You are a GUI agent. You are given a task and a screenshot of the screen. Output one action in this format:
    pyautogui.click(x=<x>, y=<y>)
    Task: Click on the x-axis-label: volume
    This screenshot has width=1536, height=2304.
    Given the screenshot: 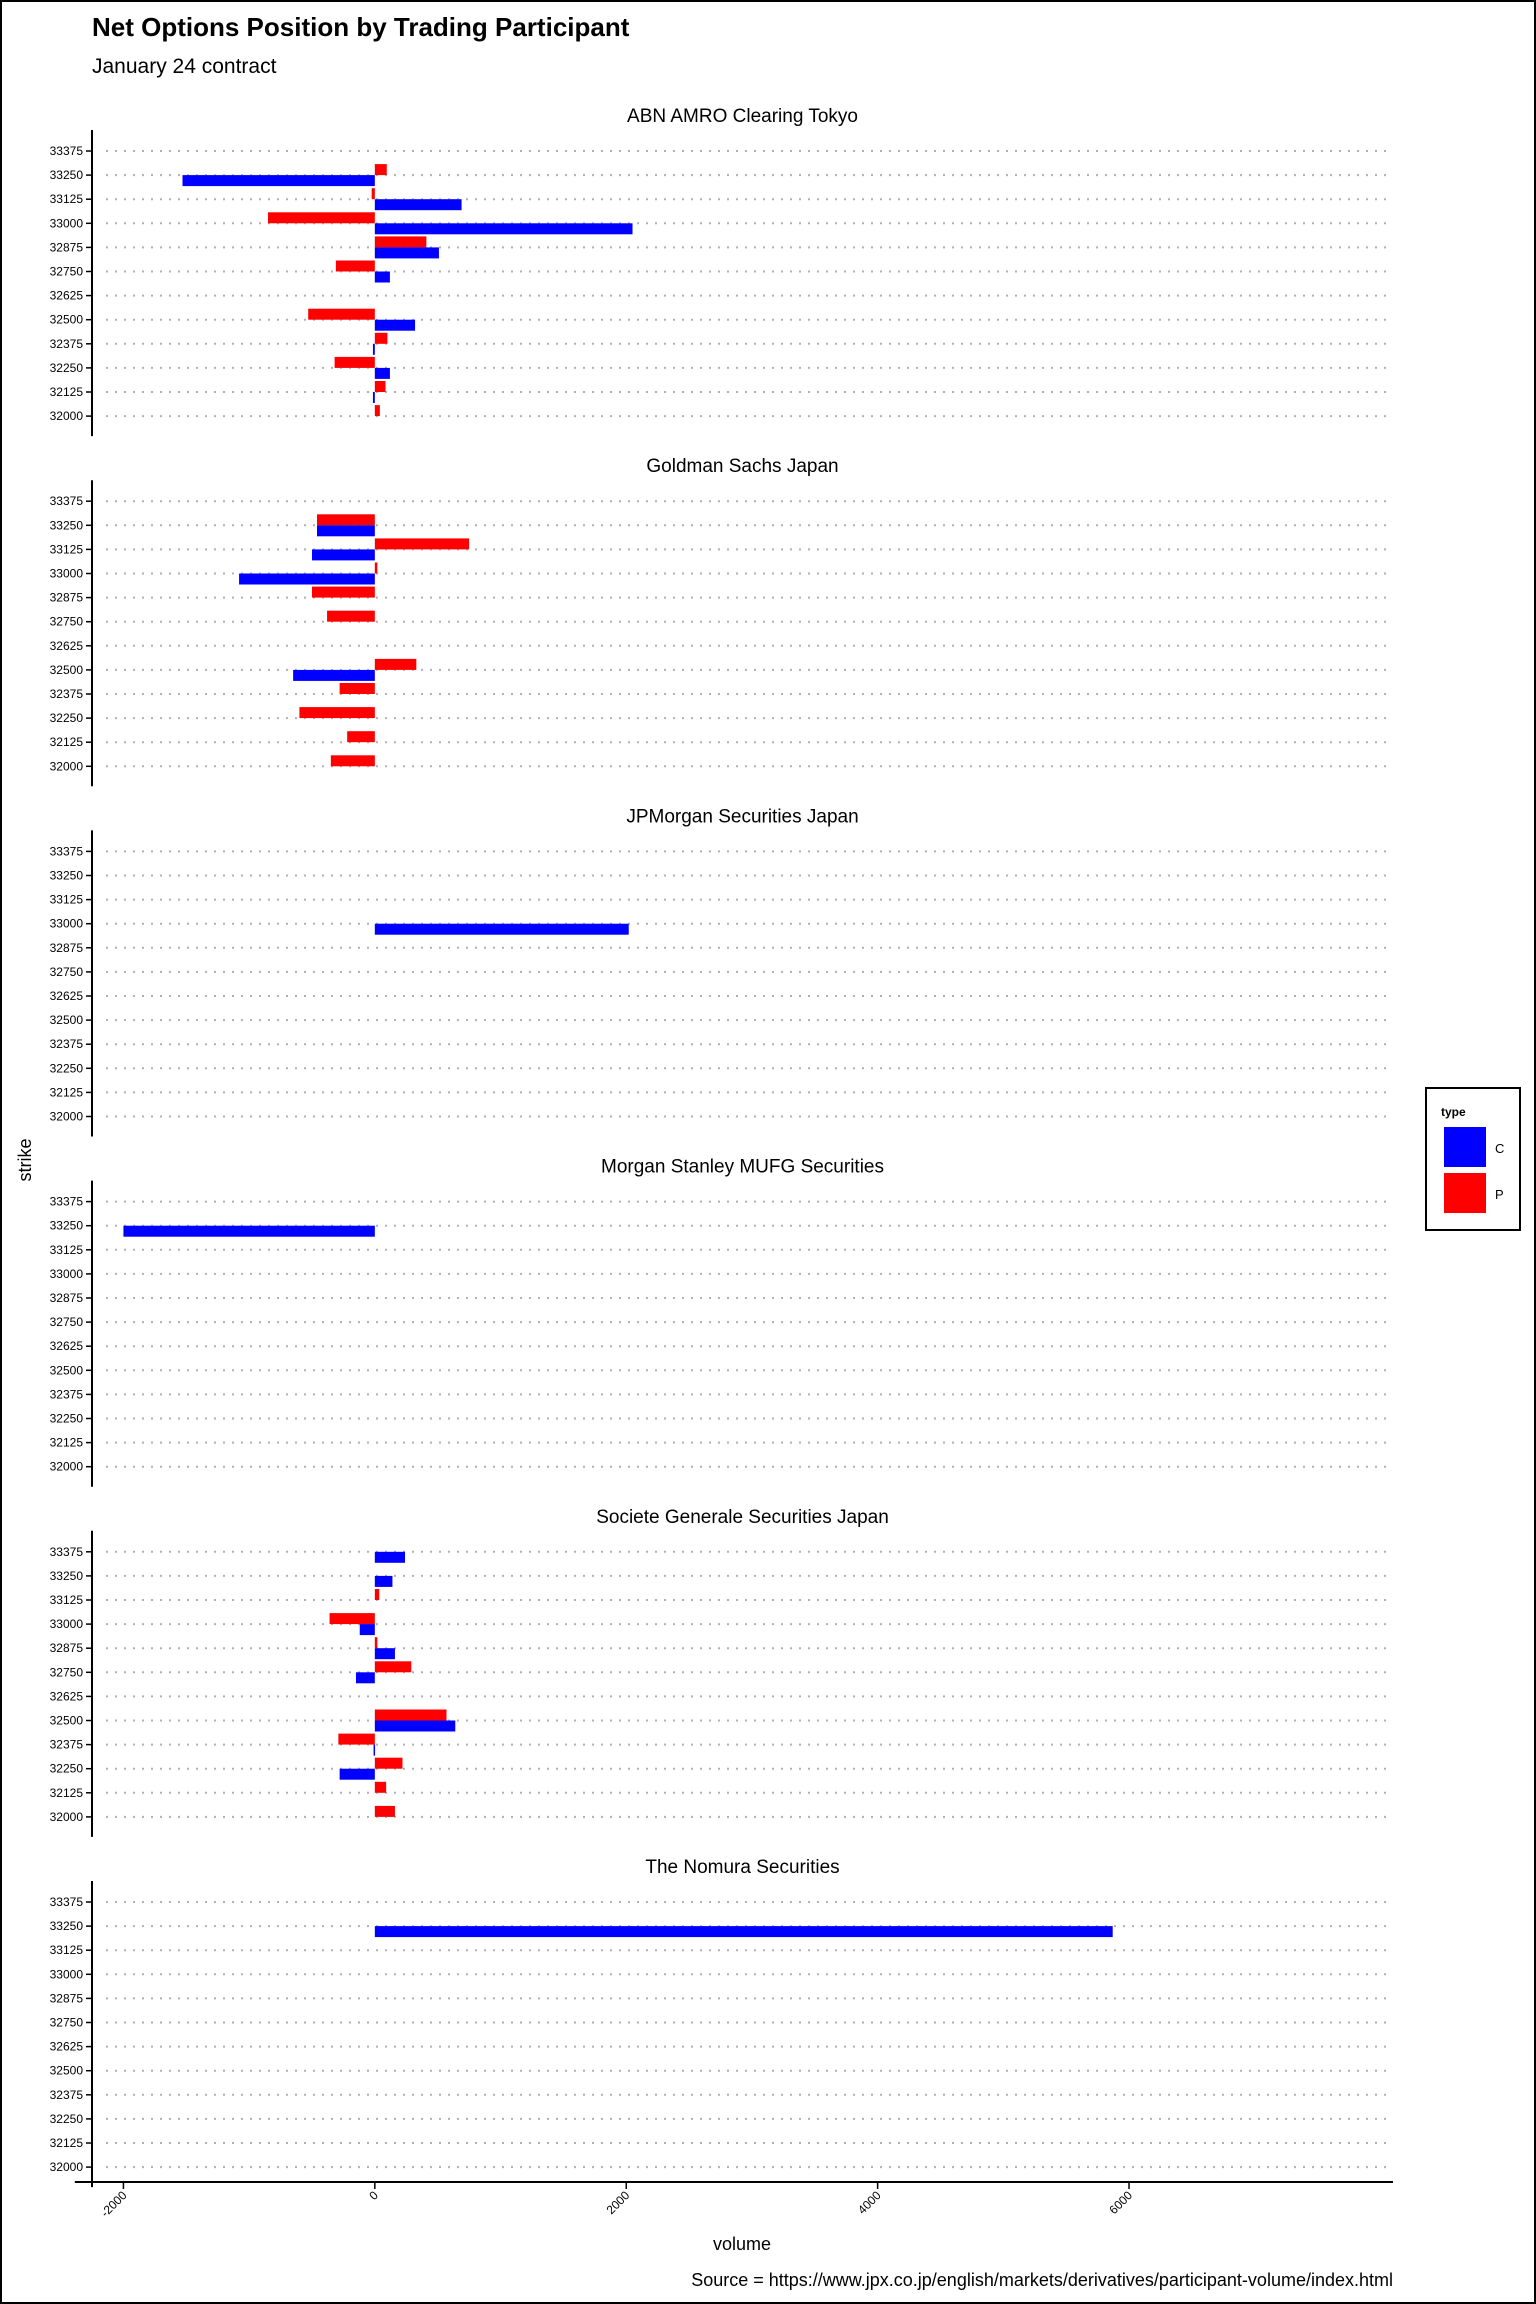 What is the action you would take?
    pyautogui.click(x=742, y=2244)
    